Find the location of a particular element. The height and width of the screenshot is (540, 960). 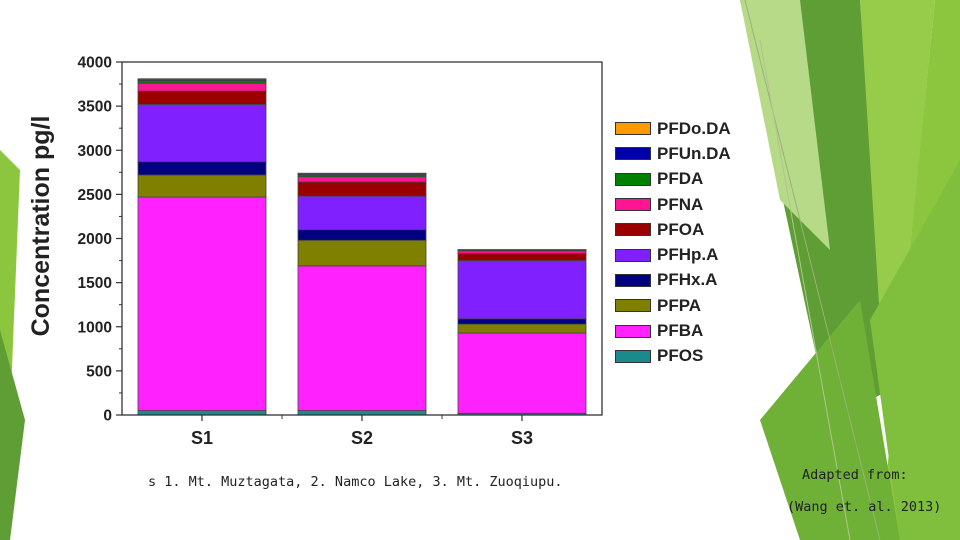

y-tick-label: 1000 is located at coordinates (95, 327).